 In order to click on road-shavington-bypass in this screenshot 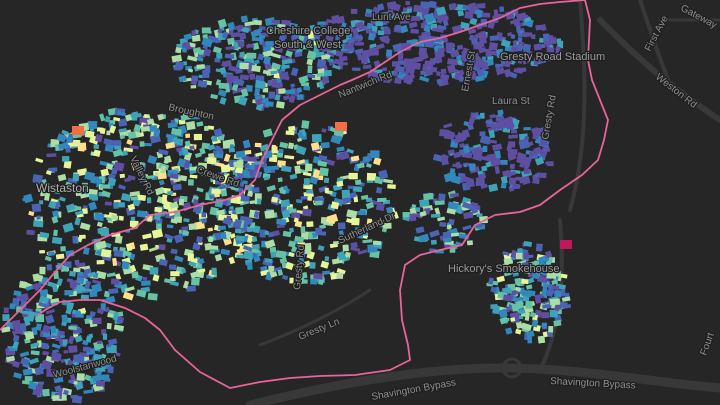, I will do `click(482, 384)`.